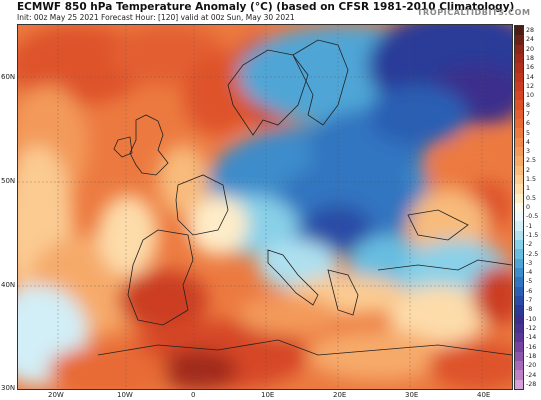 Image resolution: width=541 pixels, height=400 pixels. What do you see at coordinates (529, 226) in the screenshot?
I see `colorbar-label: -1` at bounding box center [529, 226].